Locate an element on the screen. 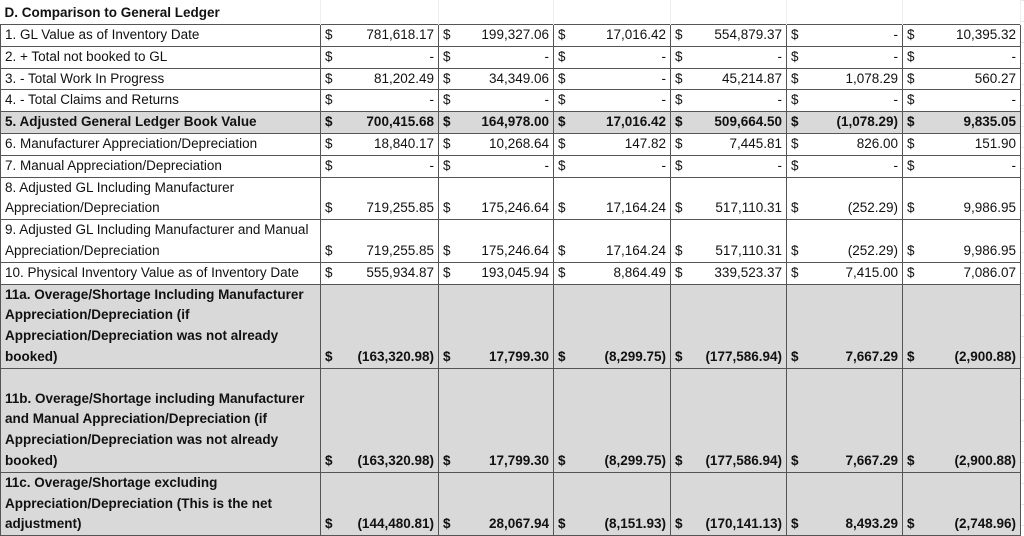 Image resolution: width=1024 pixels, height=536 pixels. amount-cell: $509,664.50 is located at coordinates (728, 122).